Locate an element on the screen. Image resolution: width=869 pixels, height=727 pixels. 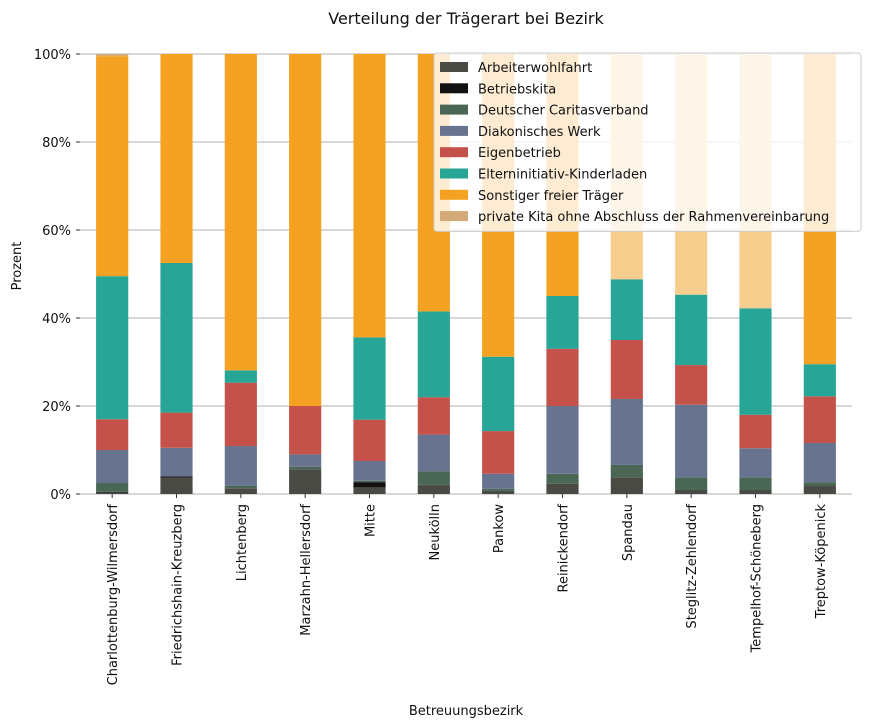
y-tick-label: 0% is located at coordinates (60, 495).